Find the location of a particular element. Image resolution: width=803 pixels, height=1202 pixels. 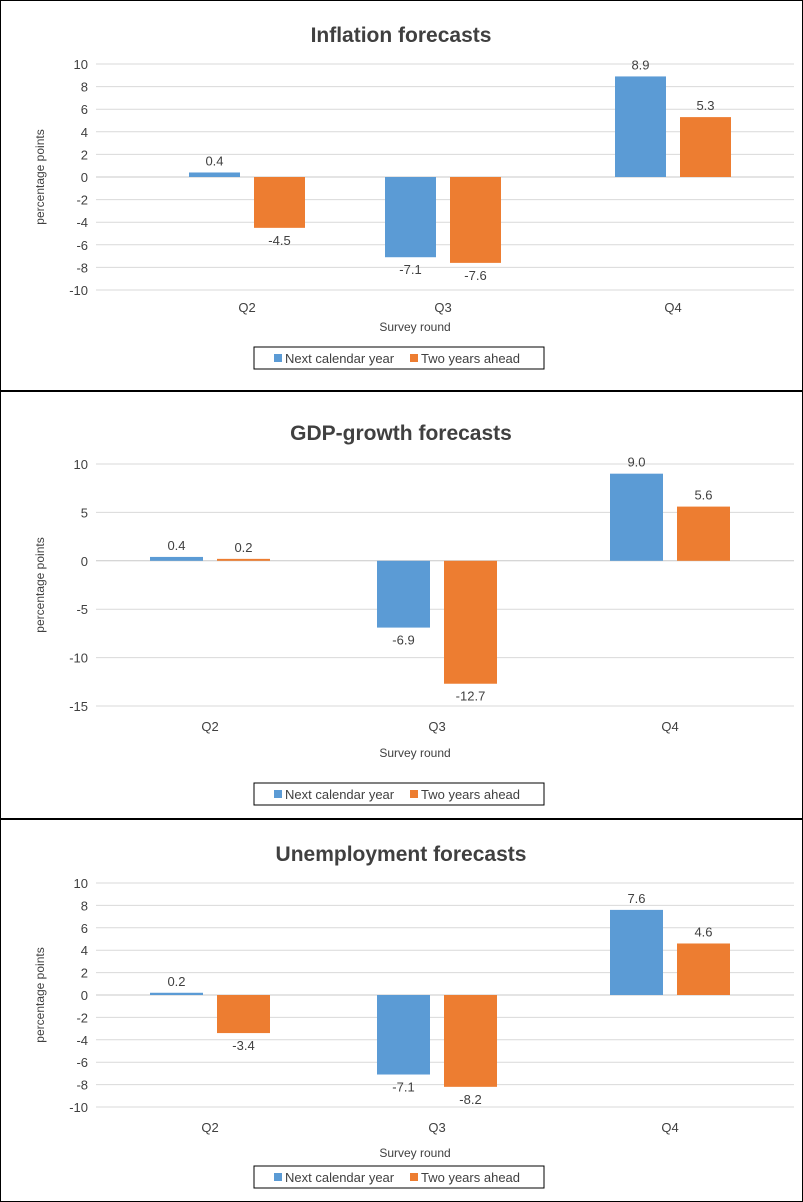

chart-2-ytick-label: 2 is located at coordinates (84, 973).